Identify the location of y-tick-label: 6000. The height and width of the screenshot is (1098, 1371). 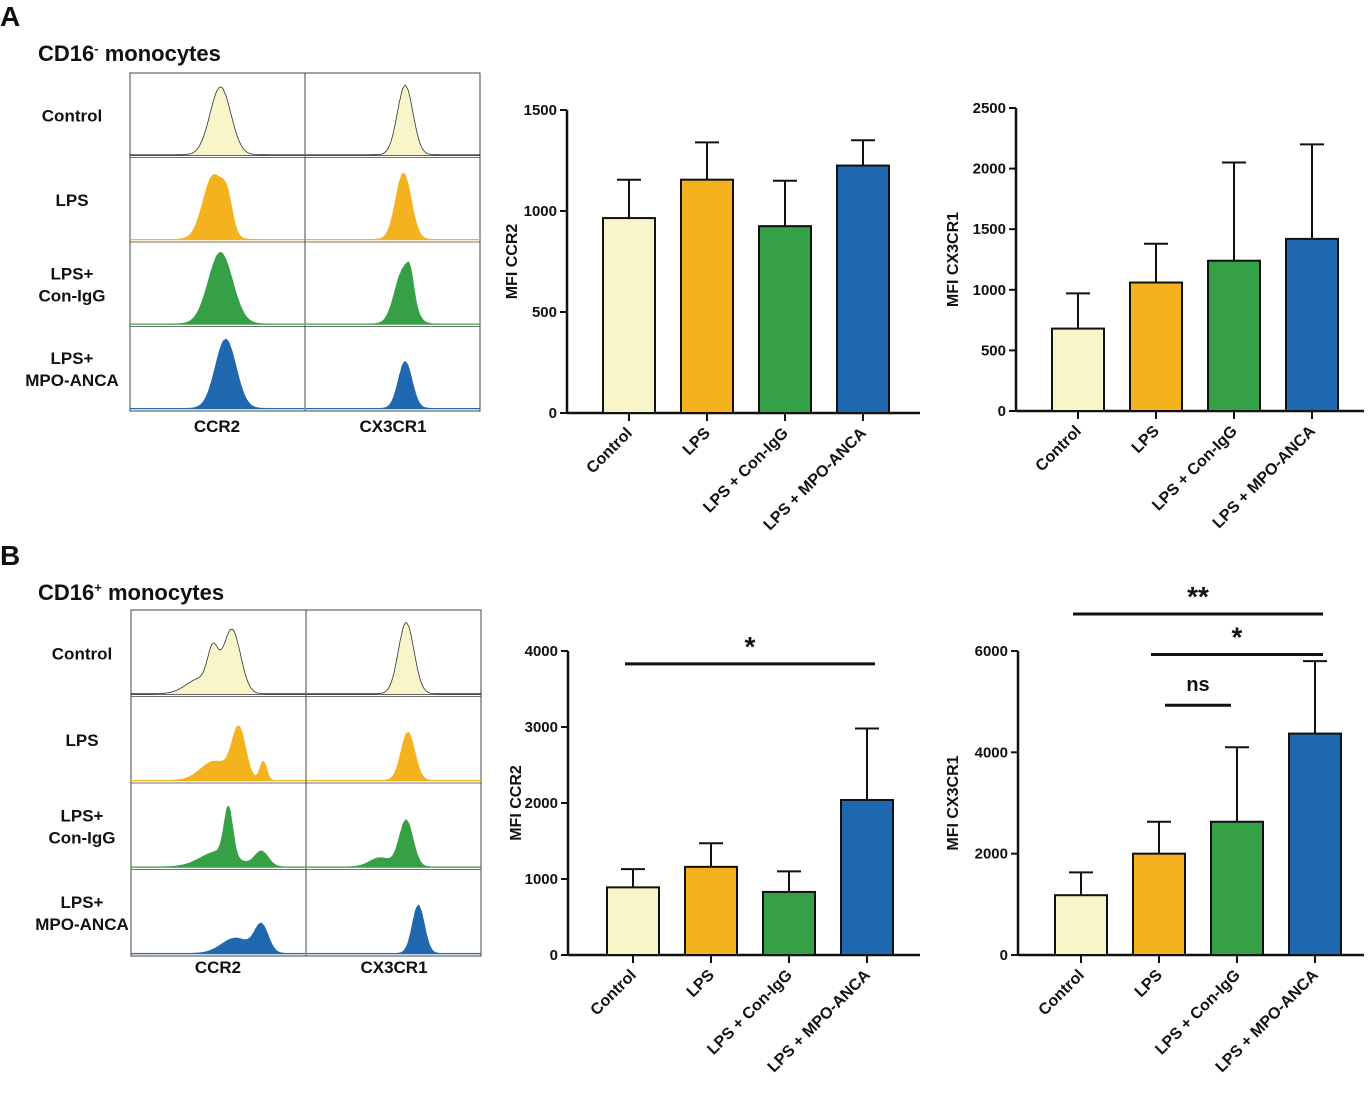
(991, 651).